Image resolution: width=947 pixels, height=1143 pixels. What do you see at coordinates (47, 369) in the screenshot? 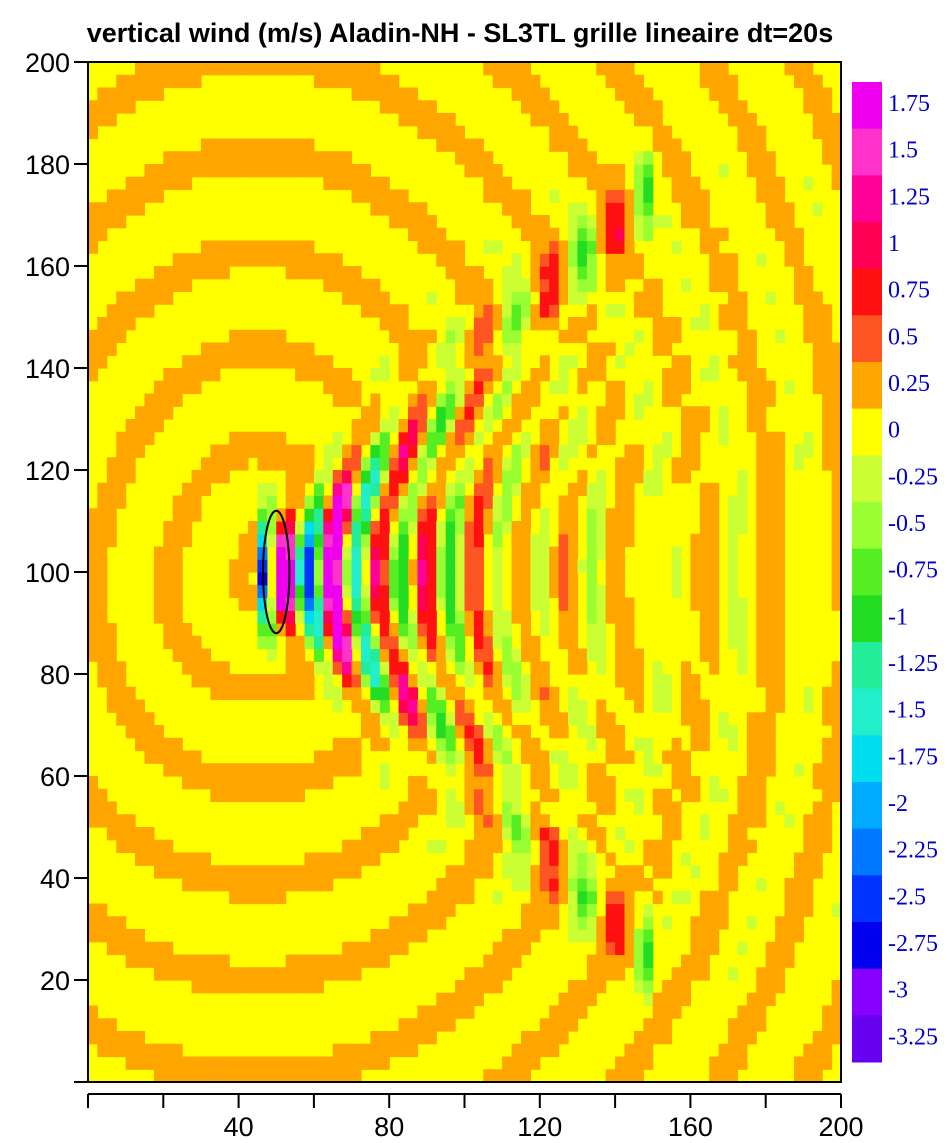
I see `y-tick-label: 140` at bounding box center [47, 369].